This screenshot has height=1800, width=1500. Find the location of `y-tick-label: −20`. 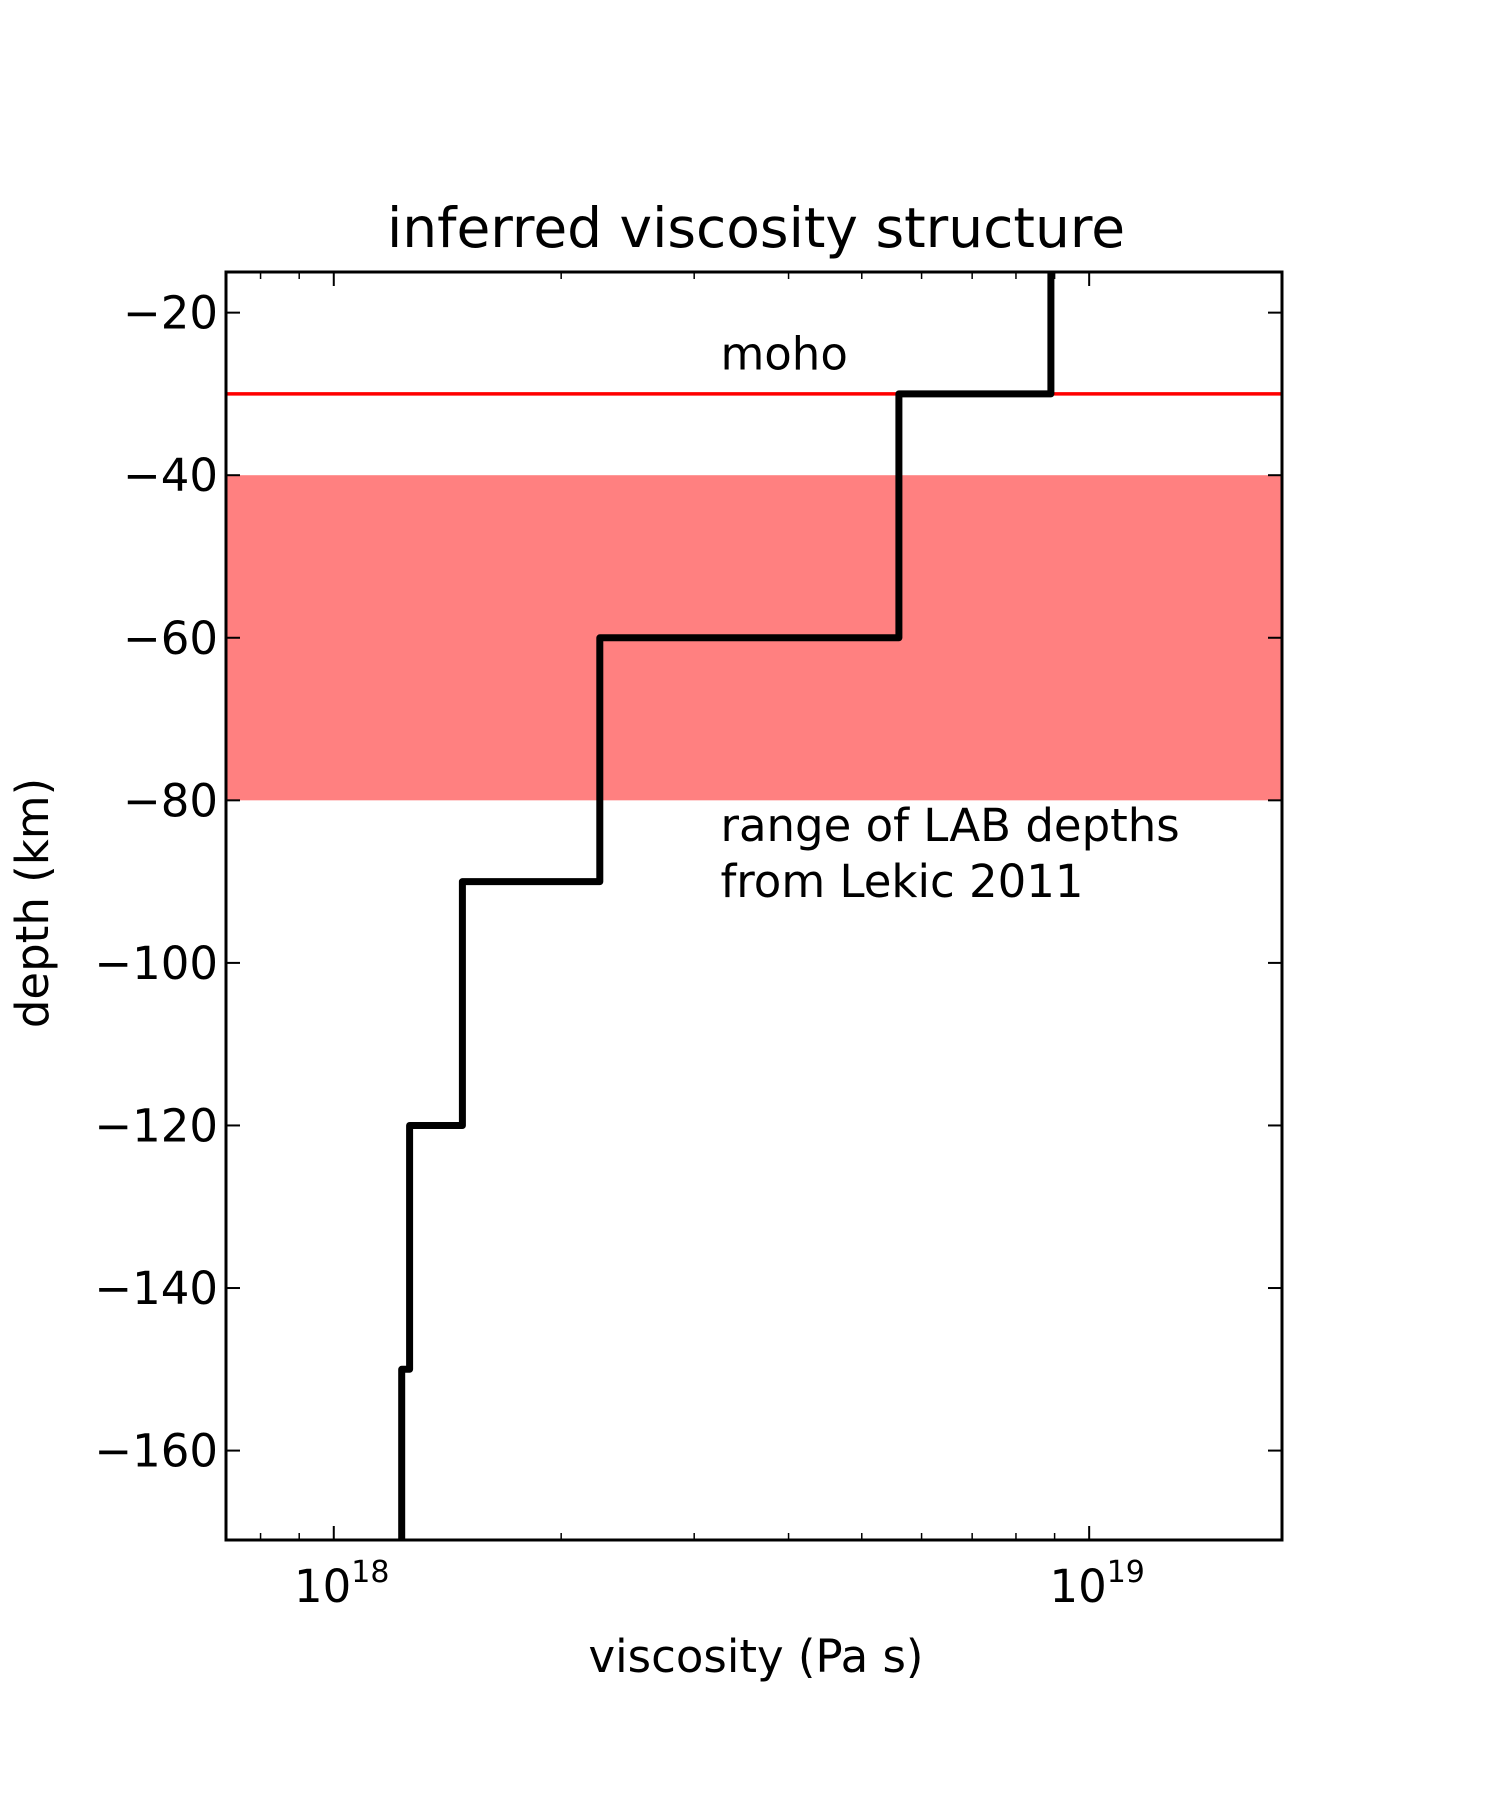

y-tick-label: −20 is located at coordinates (170, 313).